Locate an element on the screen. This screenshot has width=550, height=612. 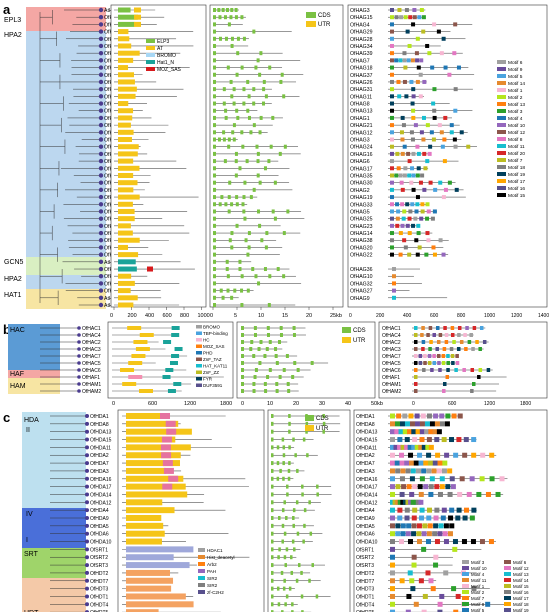
legend-label: Motif 4 is located at coordinates (515, 119).